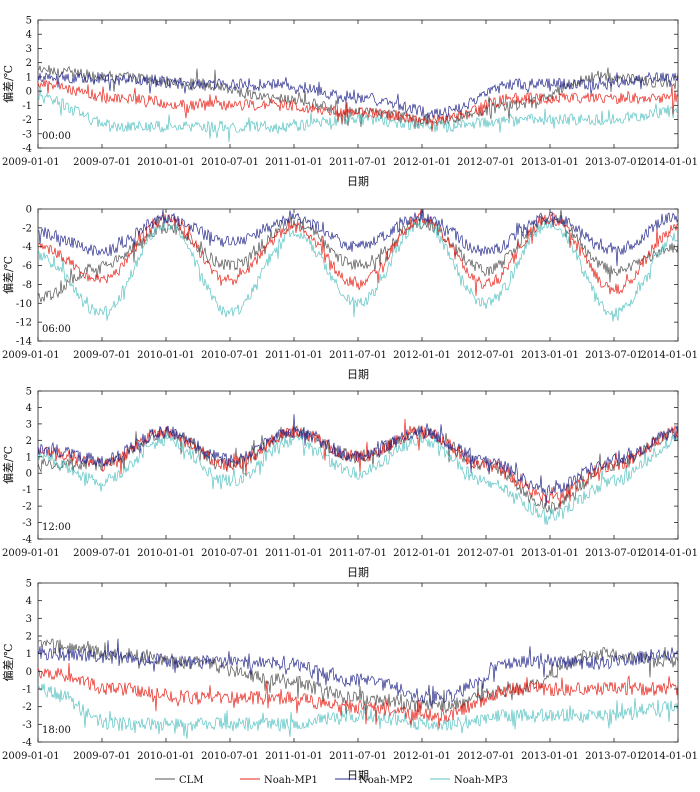  Describe the element at coordinates (56, 527) in the screenshot. I see `panel-time-label: 12:00` at that location.